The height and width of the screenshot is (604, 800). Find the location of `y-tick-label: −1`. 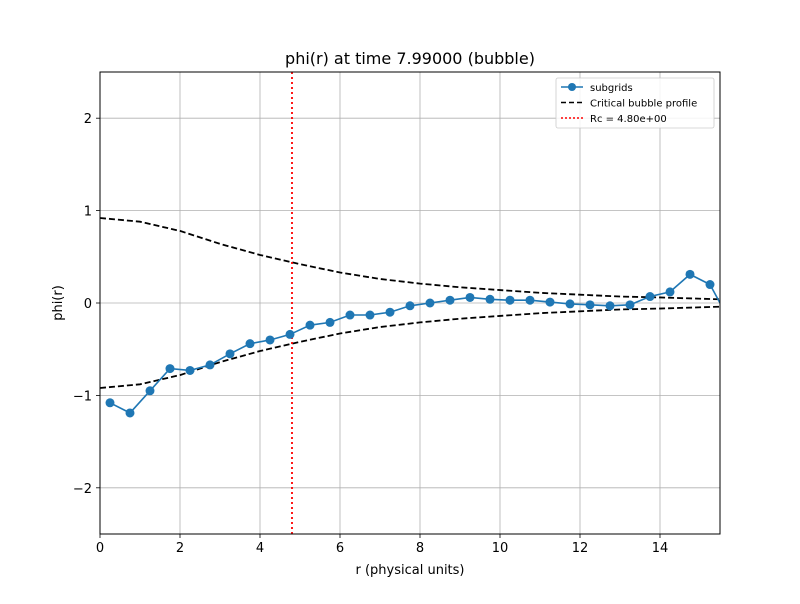

y-tick-label: −1 is located at coordinates (82, 396).